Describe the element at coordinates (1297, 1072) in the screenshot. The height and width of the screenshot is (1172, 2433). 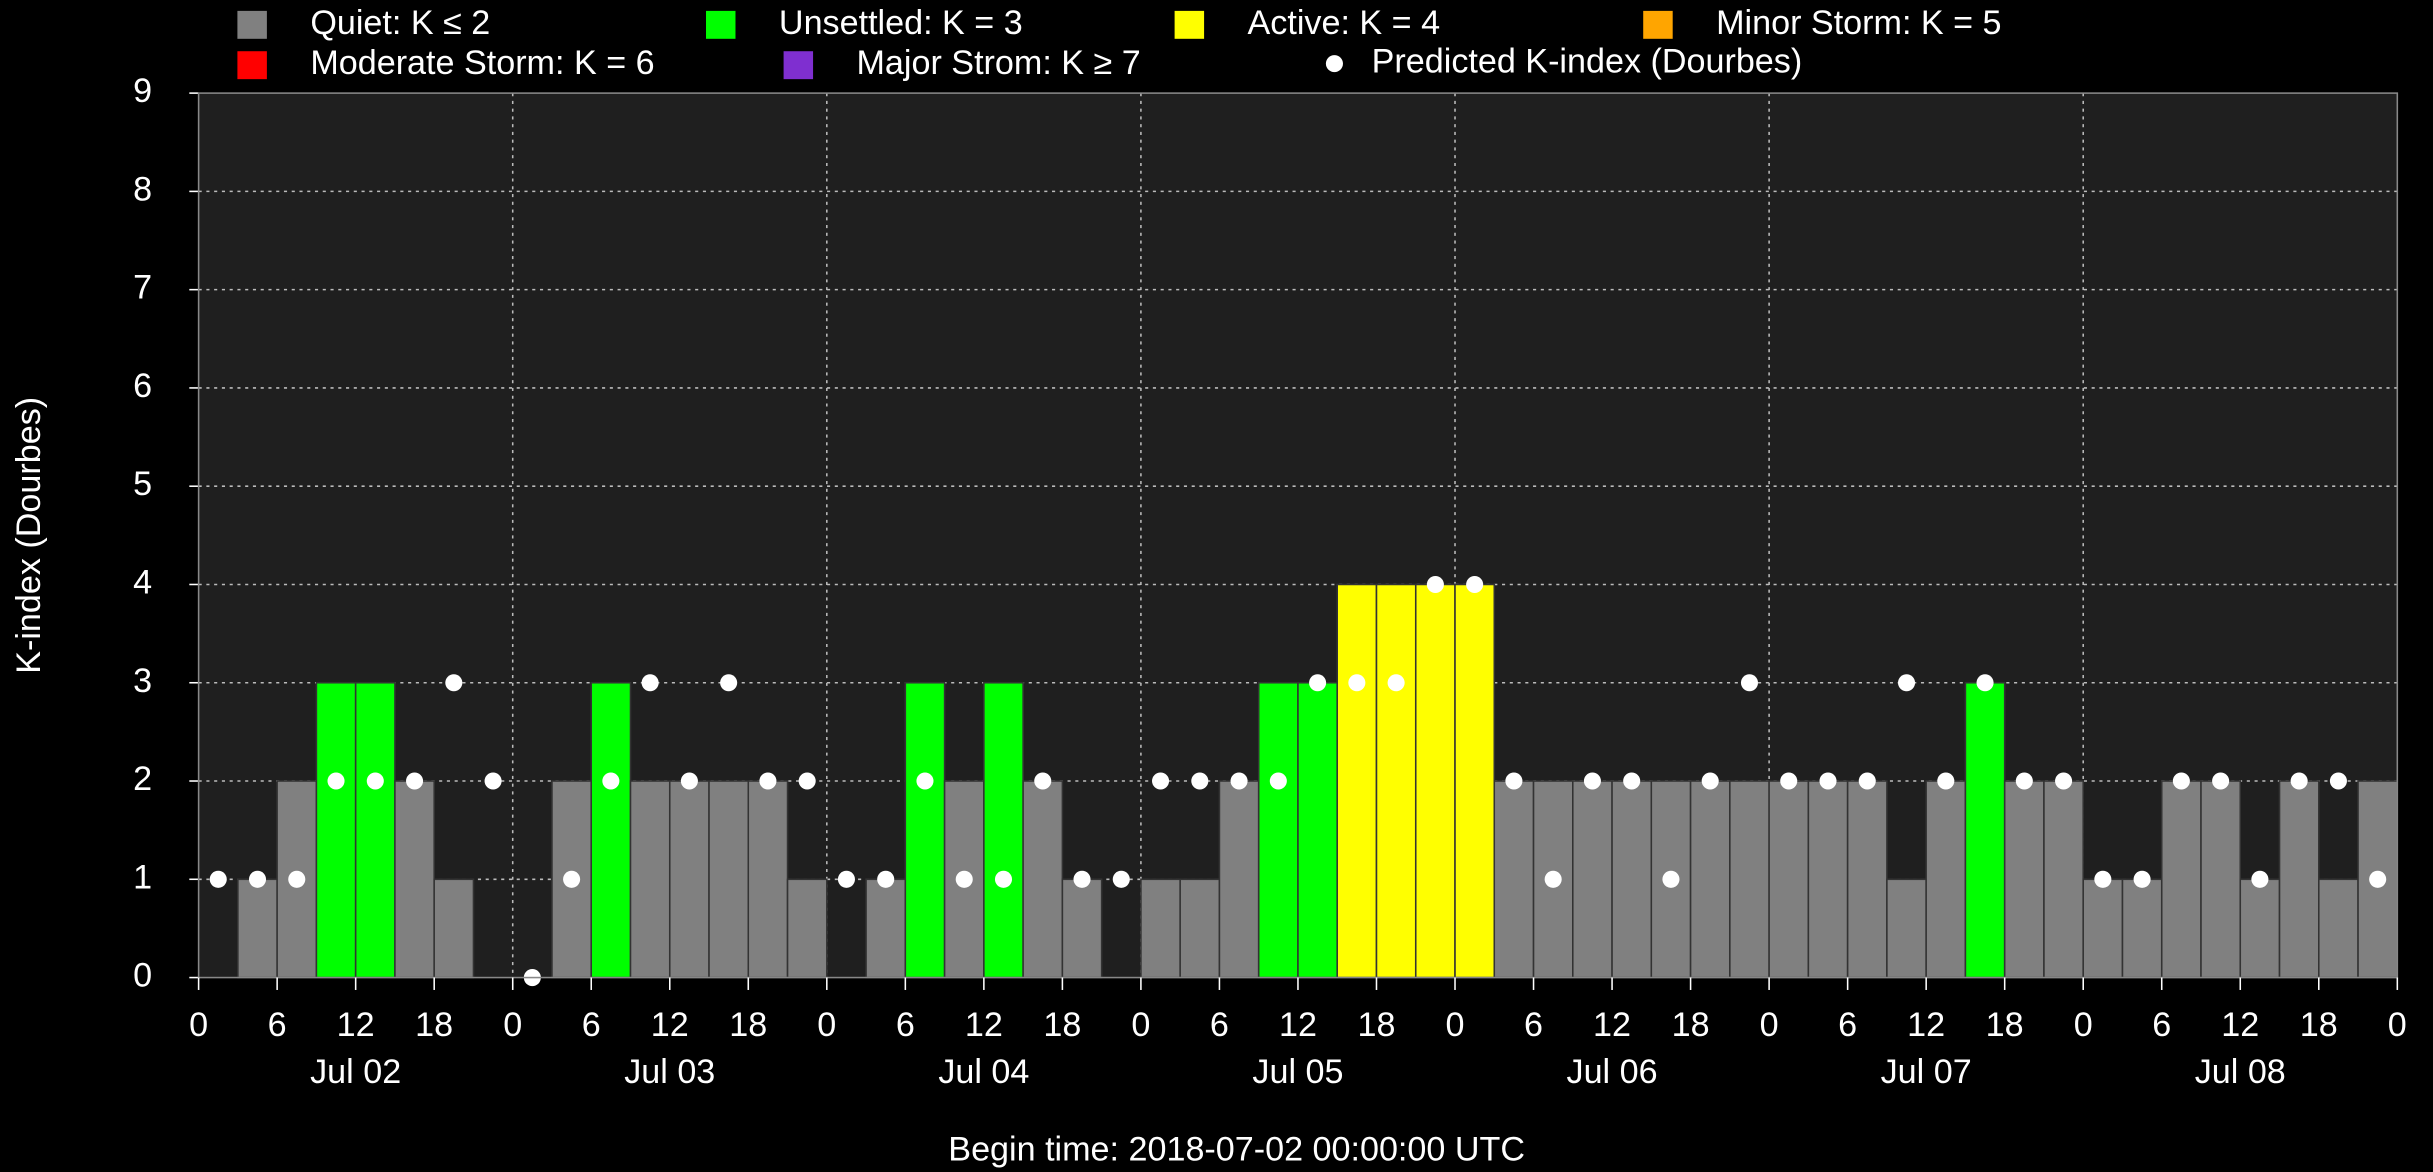
I see `day-label: Jul 05` at that location.